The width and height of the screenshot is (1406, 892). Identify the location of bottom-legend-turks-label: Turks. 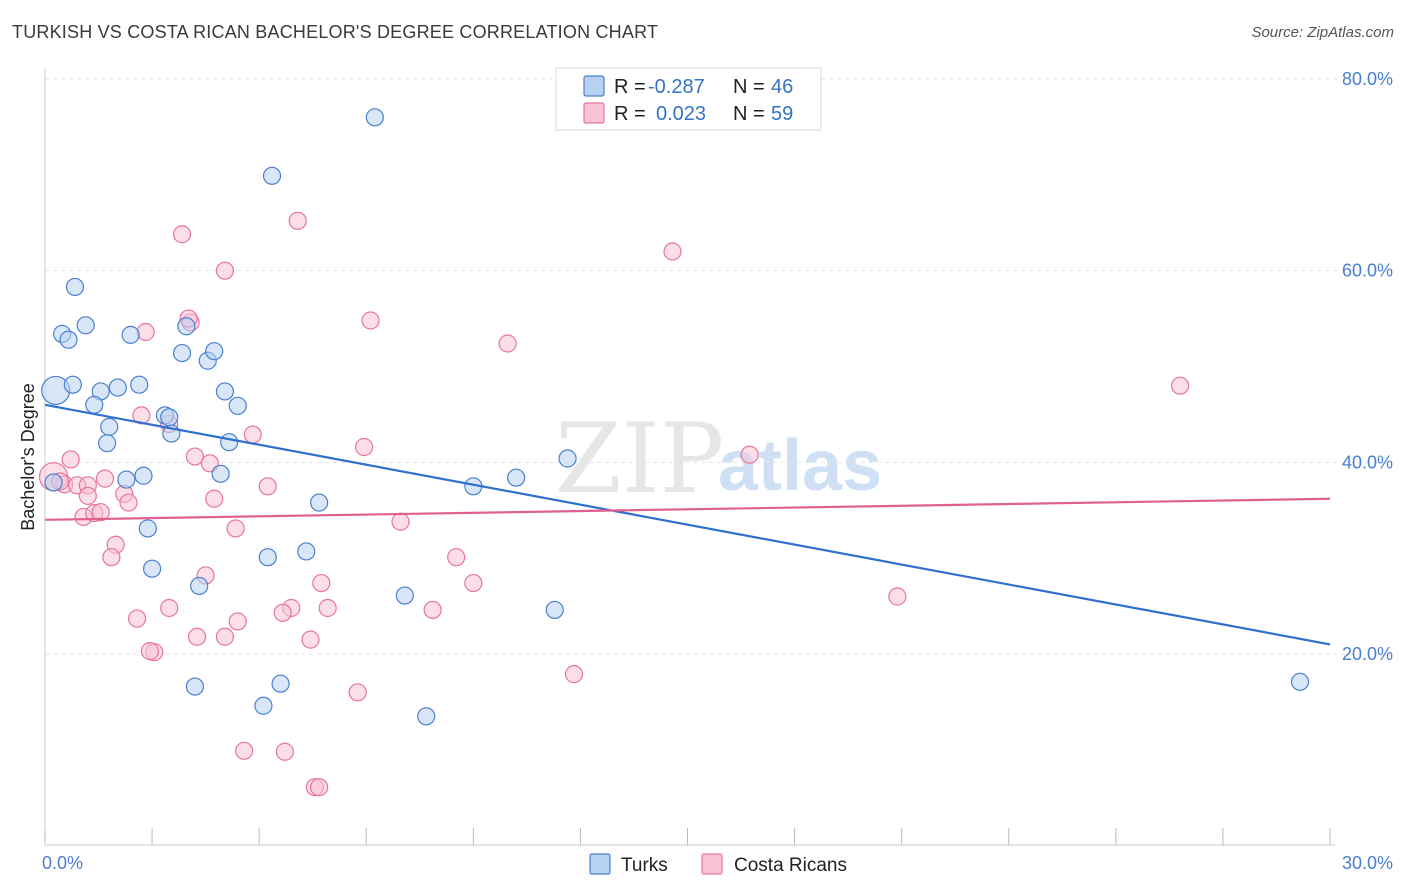
(644, 865).